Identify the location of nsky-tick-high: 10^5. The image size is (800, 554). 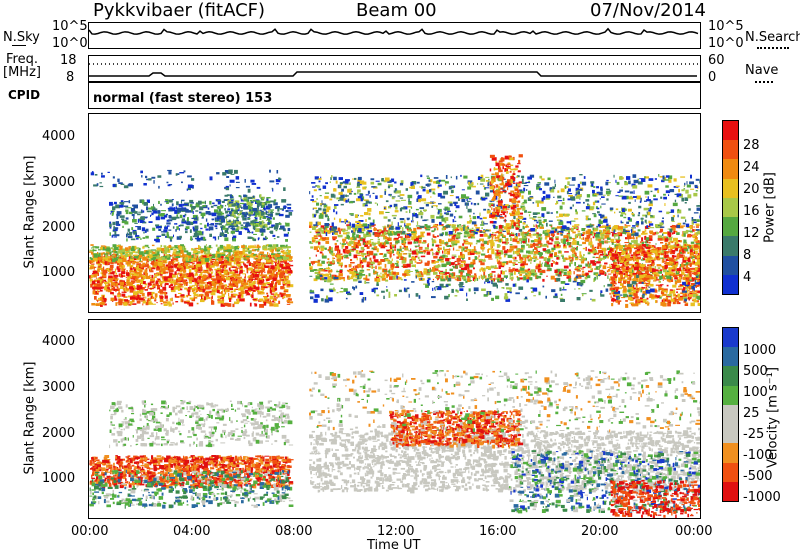
(70, 26).